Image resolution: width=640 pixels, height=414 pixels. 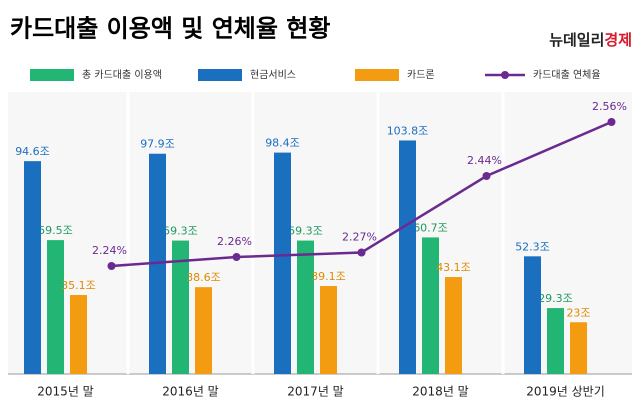 I want to click on value-label: 98.4조, so click(x=282, y=143).